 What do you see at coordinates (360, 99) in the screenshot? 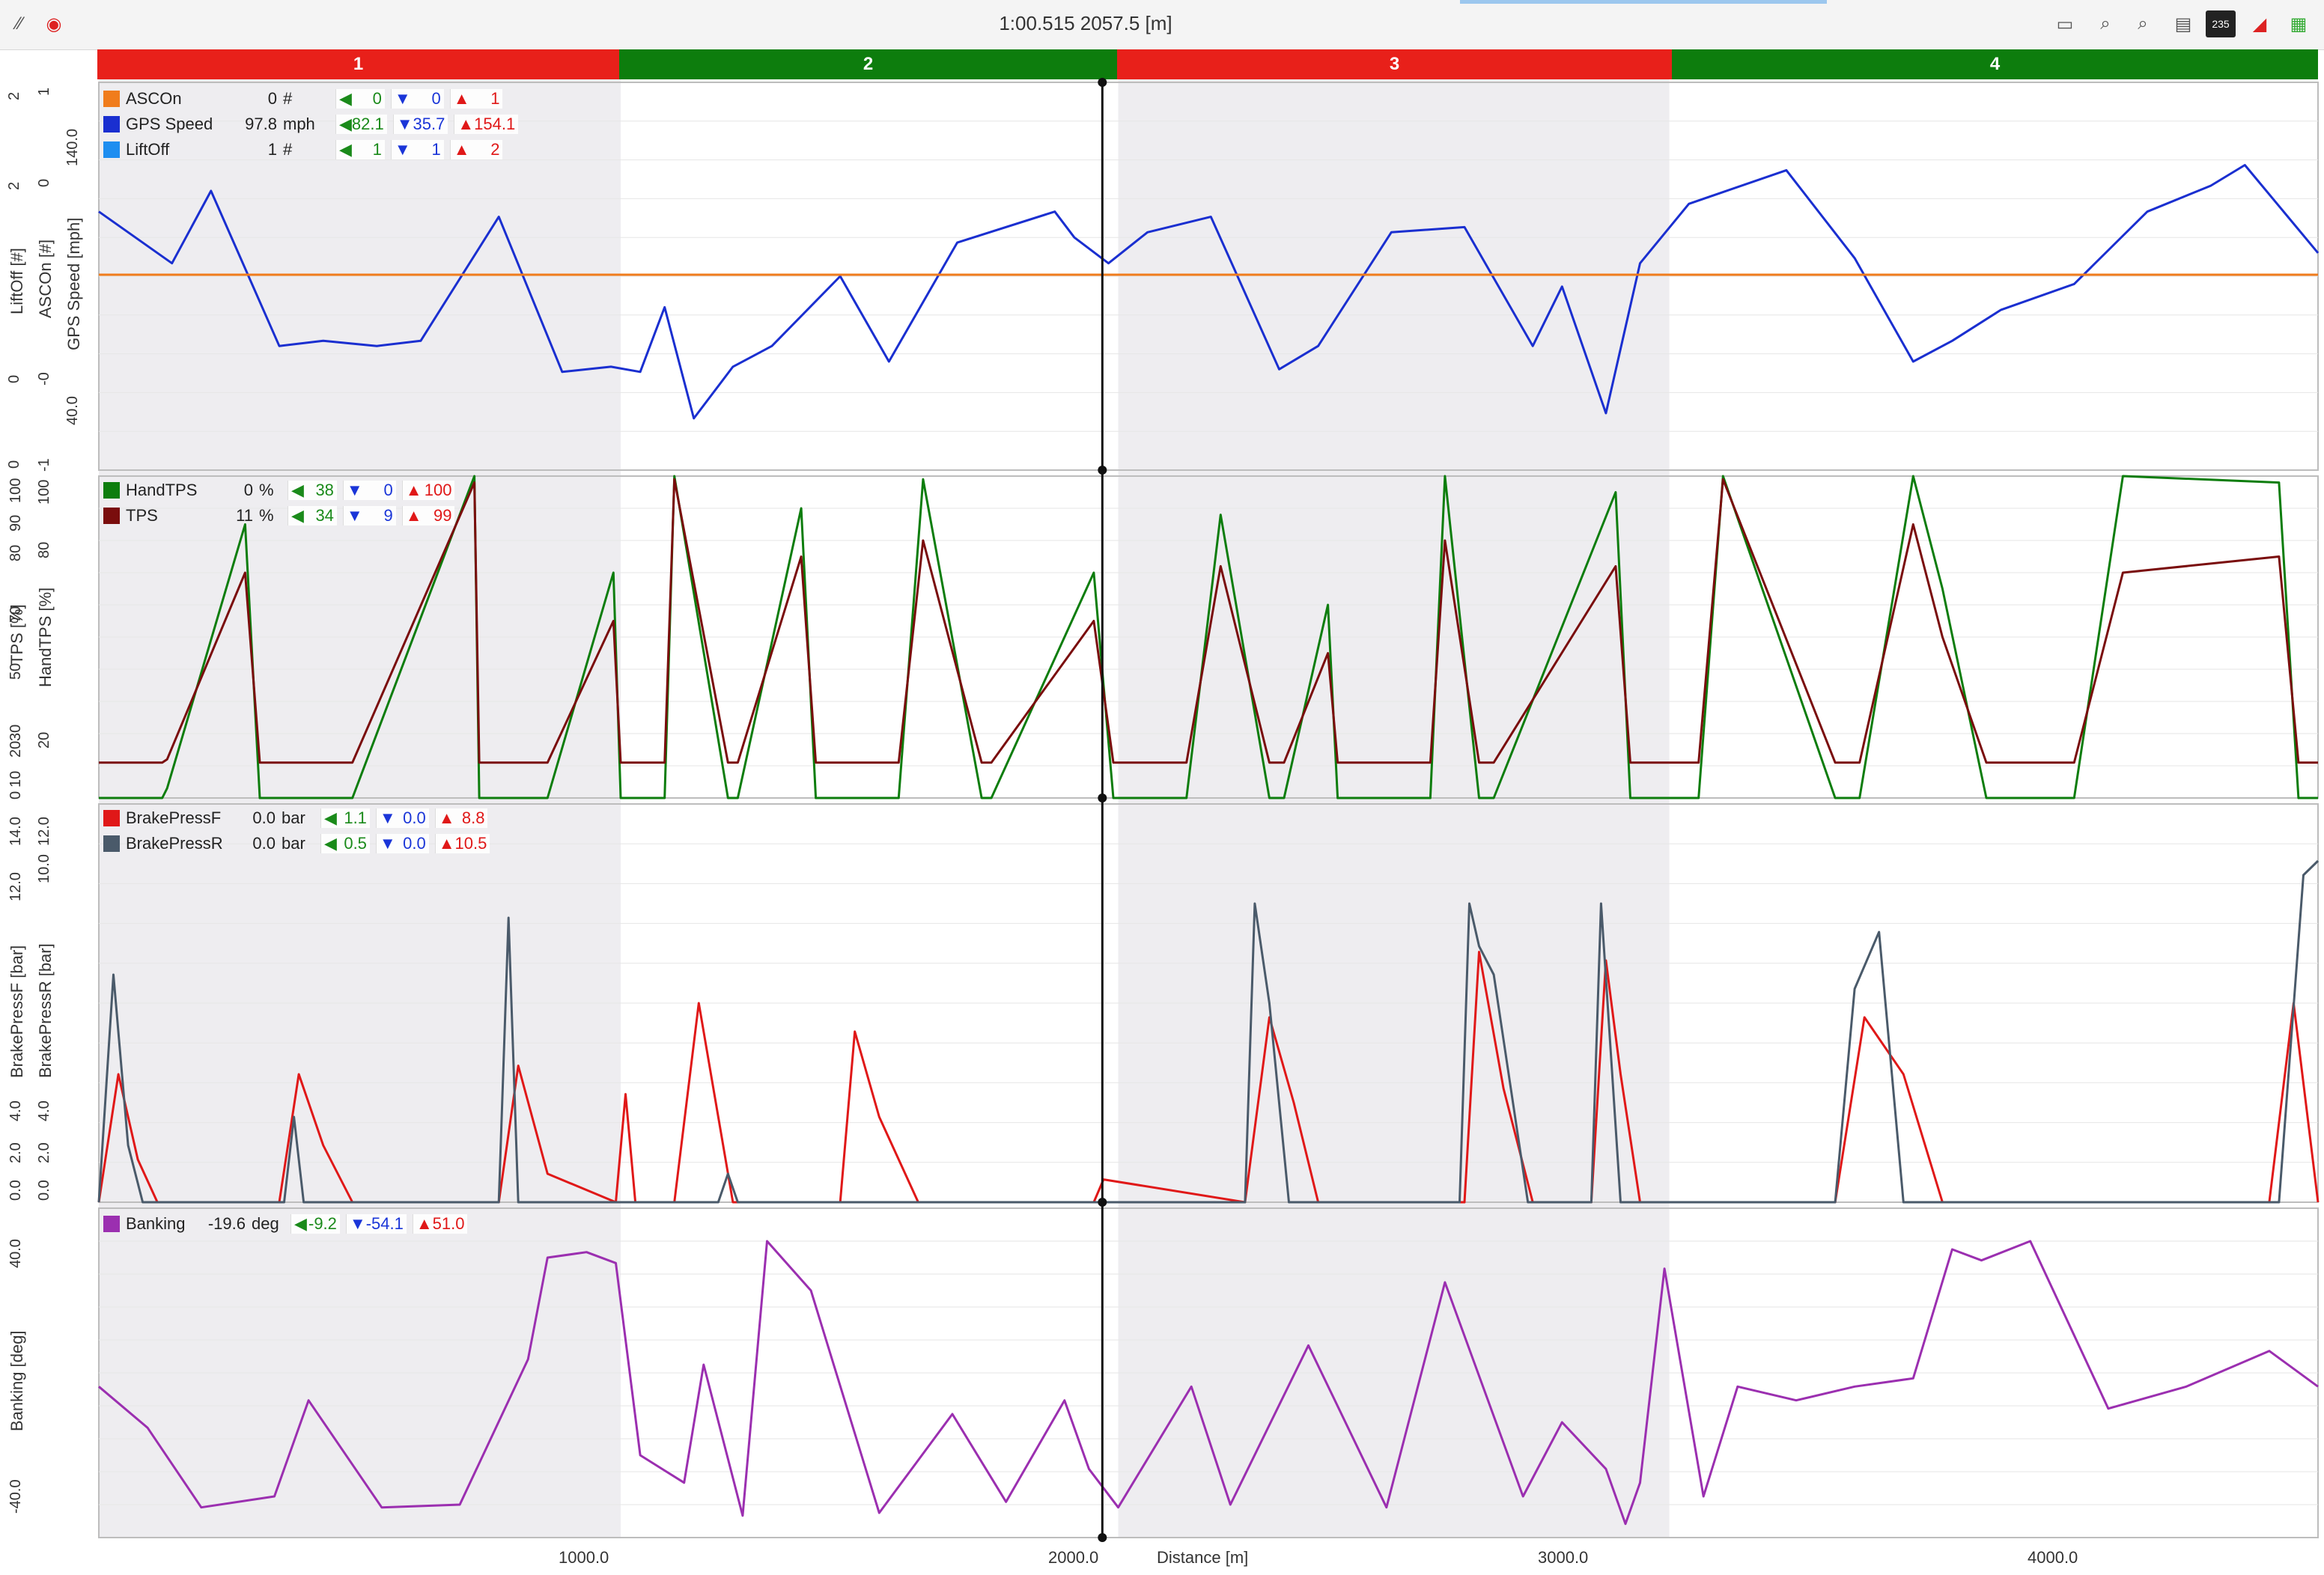
I see `legend-min: ◀ 0` at bounding box center [360, 99].